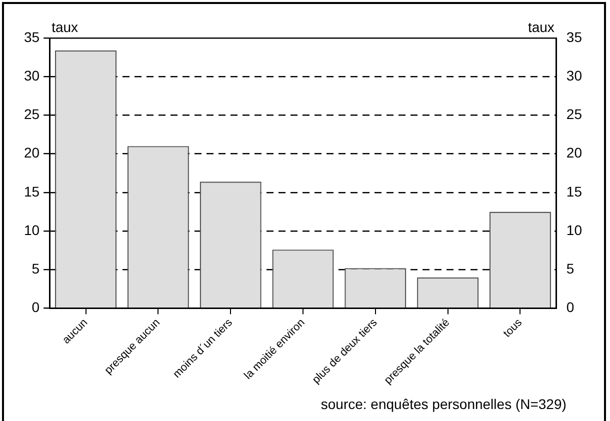  What do you see at coordinates (32, 191) in the screenshot?
I see `y-tick-label: 15` at bounding box center [32, 191].